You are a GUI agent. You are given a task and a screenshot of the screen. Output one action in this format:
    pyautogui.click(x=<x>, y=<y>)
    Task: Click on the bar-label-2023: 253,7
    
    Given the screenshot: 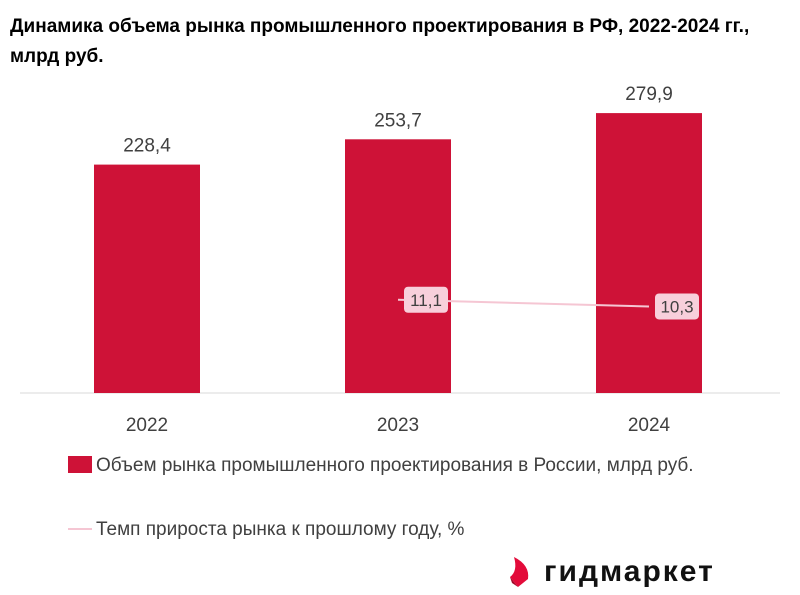 What is the action you would take?
    pyautogui.click(x=398, y=120)
    